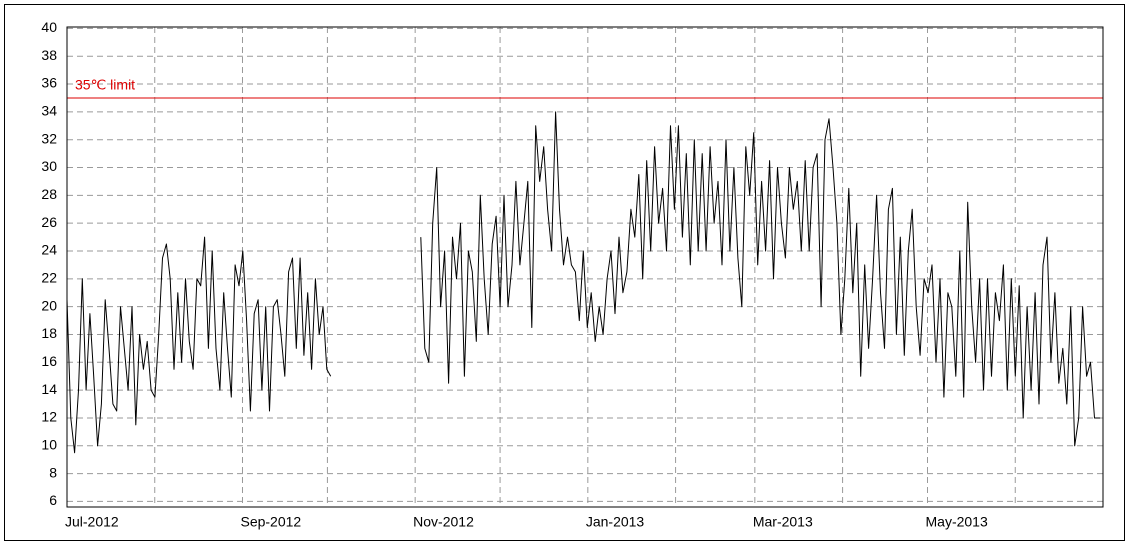  What do you see at coordinates (49, 417) in the screenshot?
I see `y-tick-label: 12` at bounding box center [49, 417].